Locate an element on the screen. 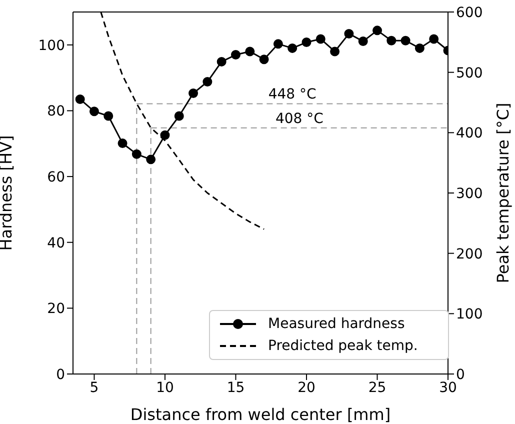 The height and width of the screenshot is (424, 515). x-tick-label: 15 is located at coordinates (235, 388).